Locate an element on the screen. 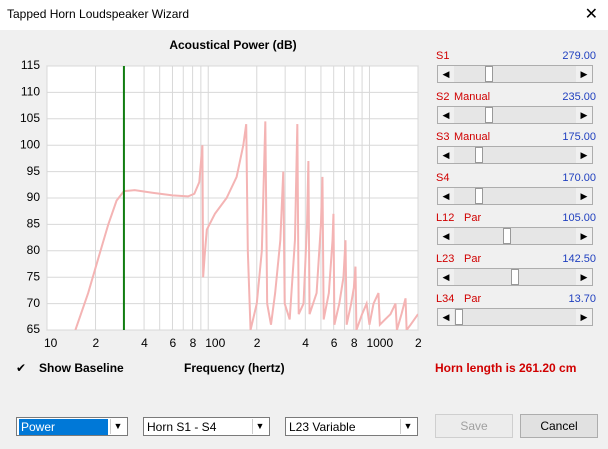 The image size is (608, 449). slider-value: 142.50 is located at coordinates (579, 258).